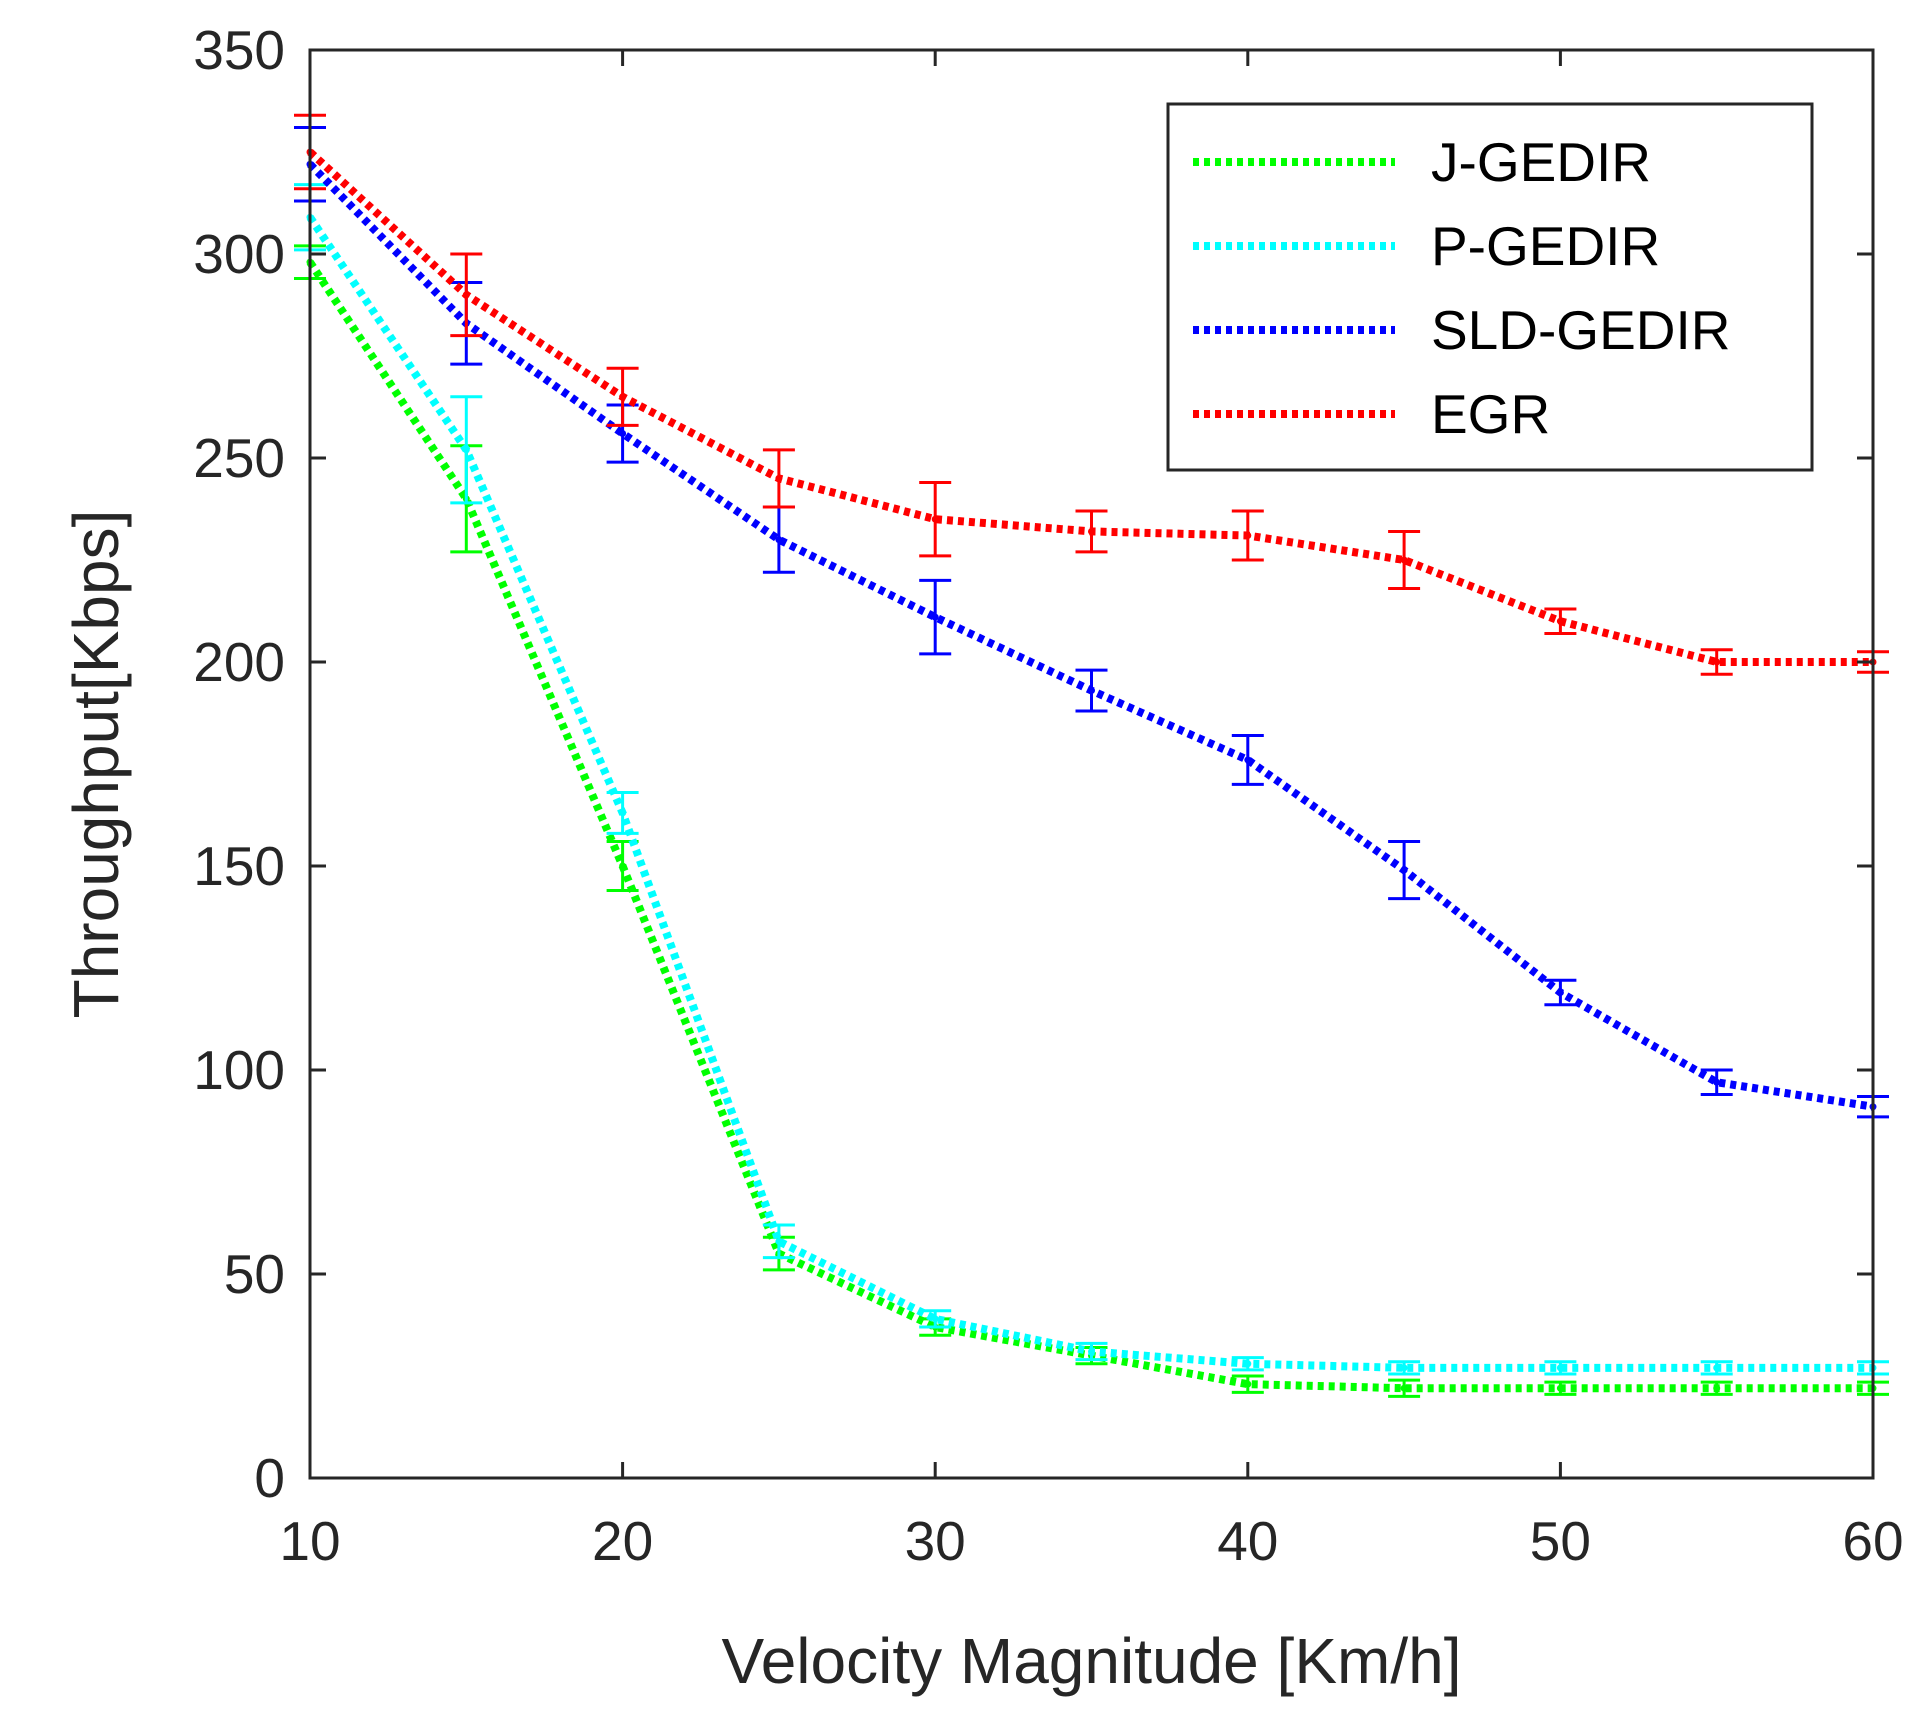  I want to click on x-tick-label: 10, so click(309, 1541).